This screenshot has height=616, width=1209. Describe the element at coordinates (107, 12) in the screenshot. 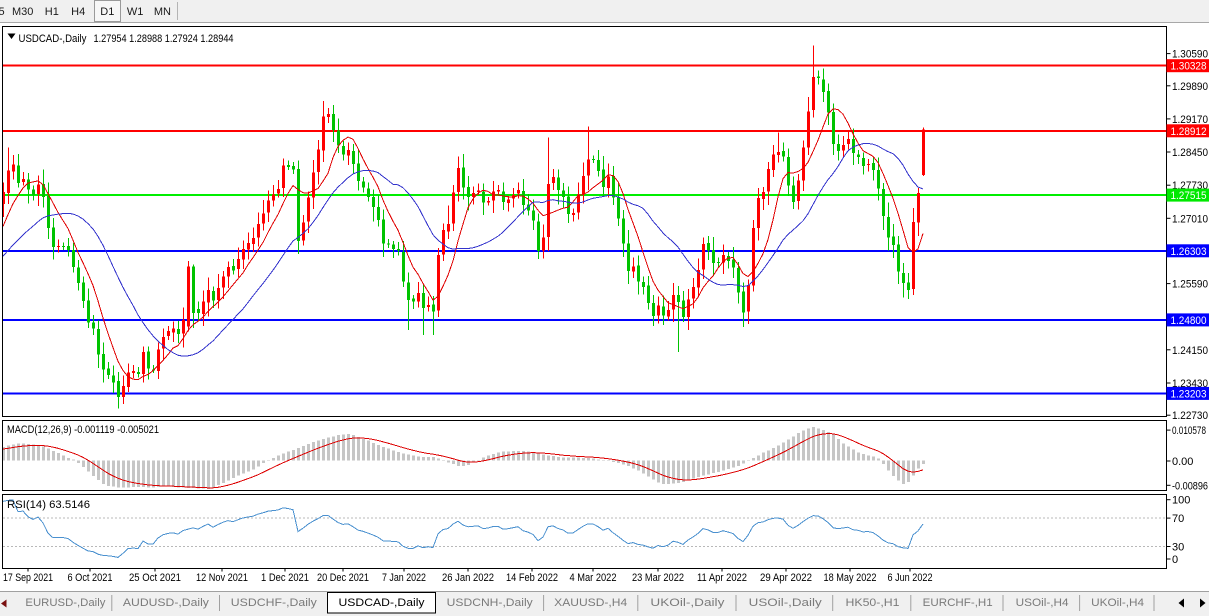

I see `svg-text: D1` at that location.